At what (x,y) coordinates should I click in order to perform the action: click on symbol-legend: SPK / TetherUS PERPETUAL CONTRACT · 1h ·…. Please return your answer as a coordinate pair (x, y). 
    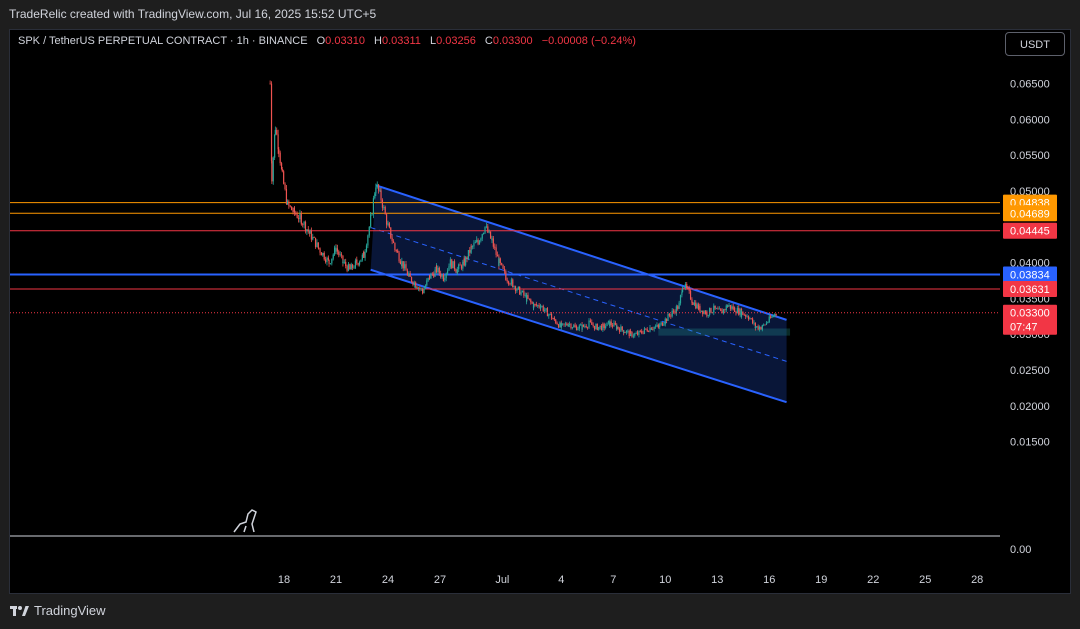
    Looking at the image, I should click on (327, 41).